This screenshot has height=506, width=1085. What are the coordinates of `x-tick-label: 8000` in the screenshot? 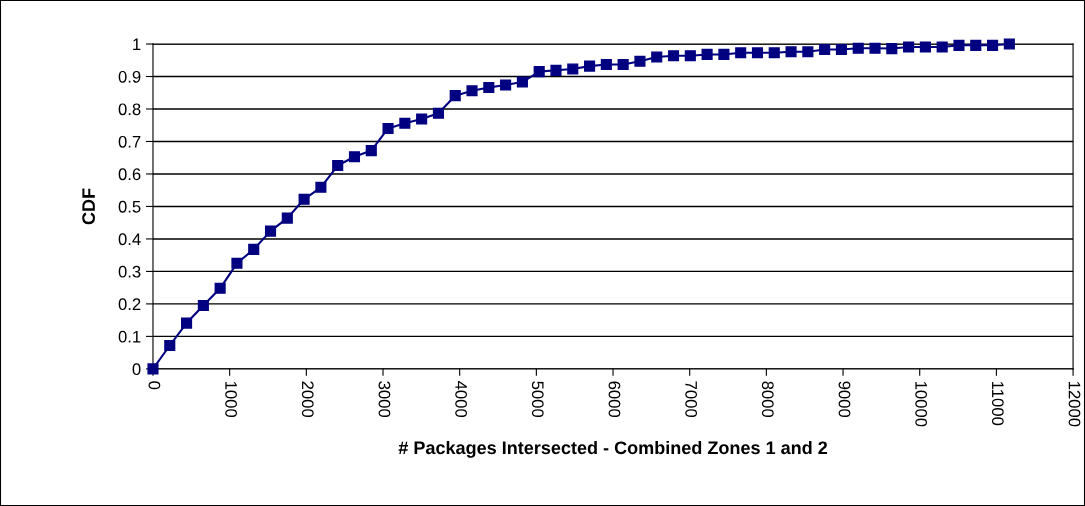 It's located at (767, 399).